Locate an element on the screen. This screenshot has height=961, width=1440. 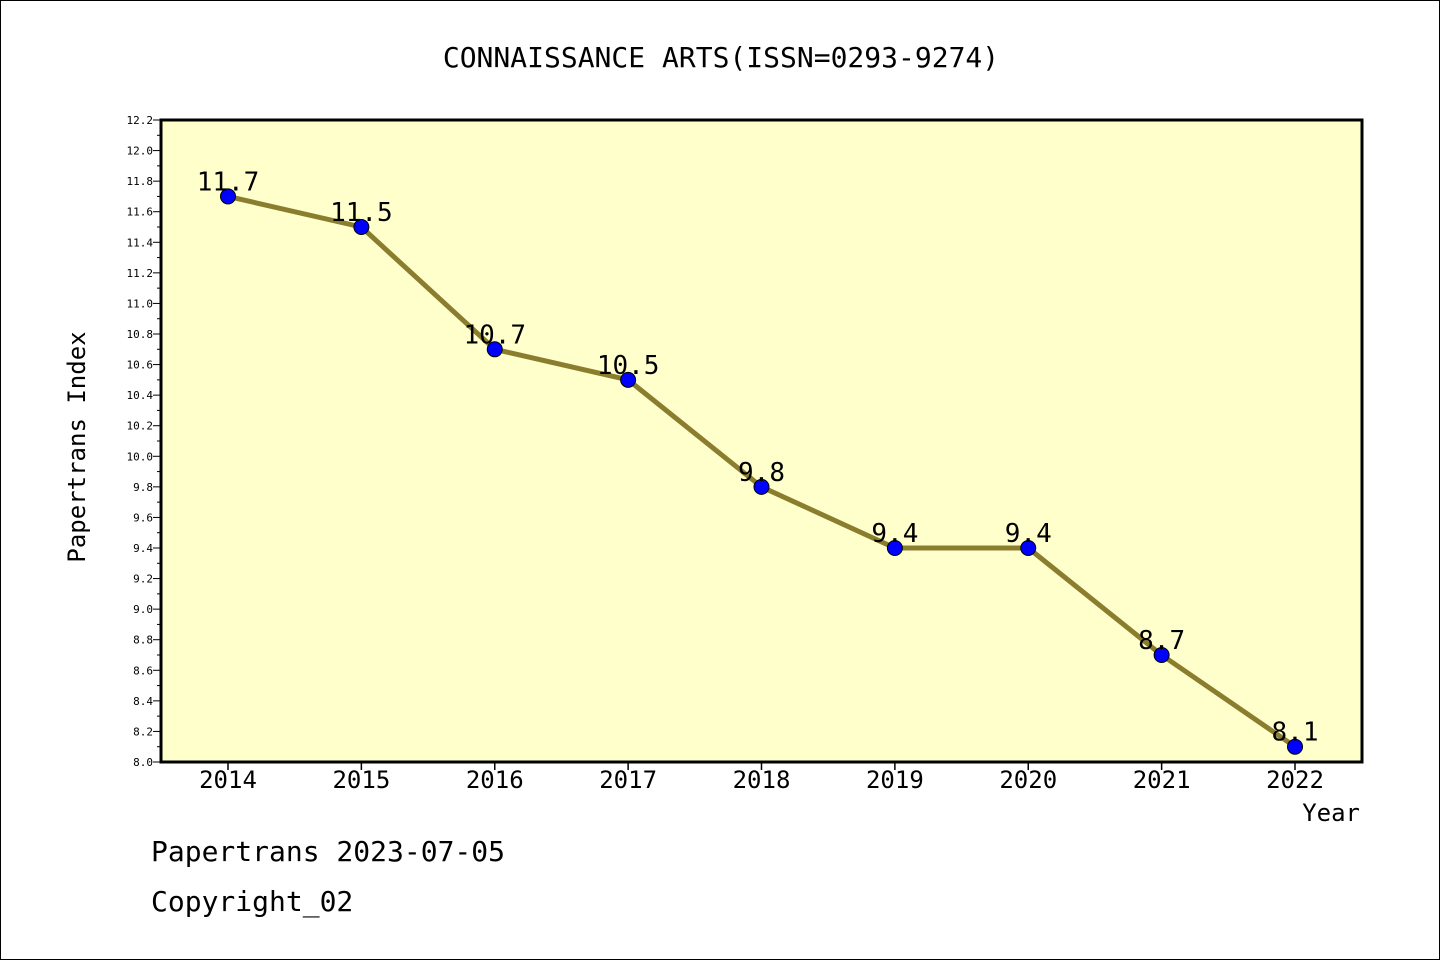
x-tick-label: 2018 is located at coordinates (762, 780).